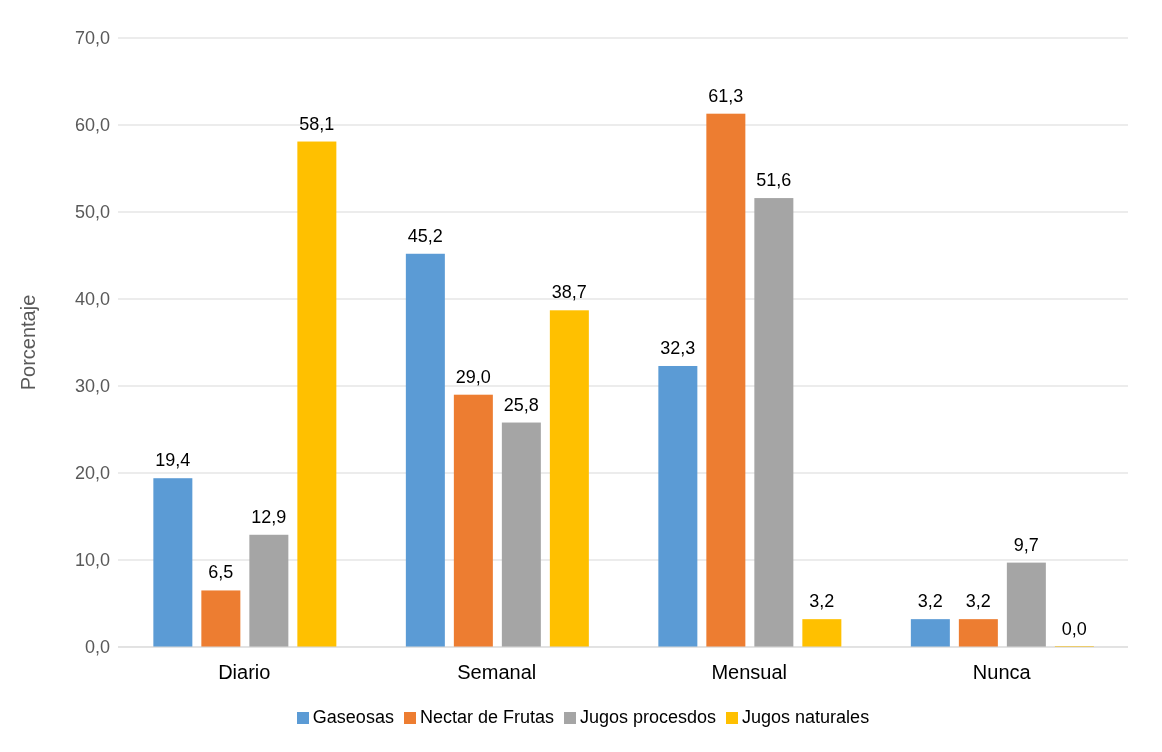  What do you see at coordinates (726, 95) in the screenshot?
I see `data-label: 61,3` at bounding box center [726, 95].